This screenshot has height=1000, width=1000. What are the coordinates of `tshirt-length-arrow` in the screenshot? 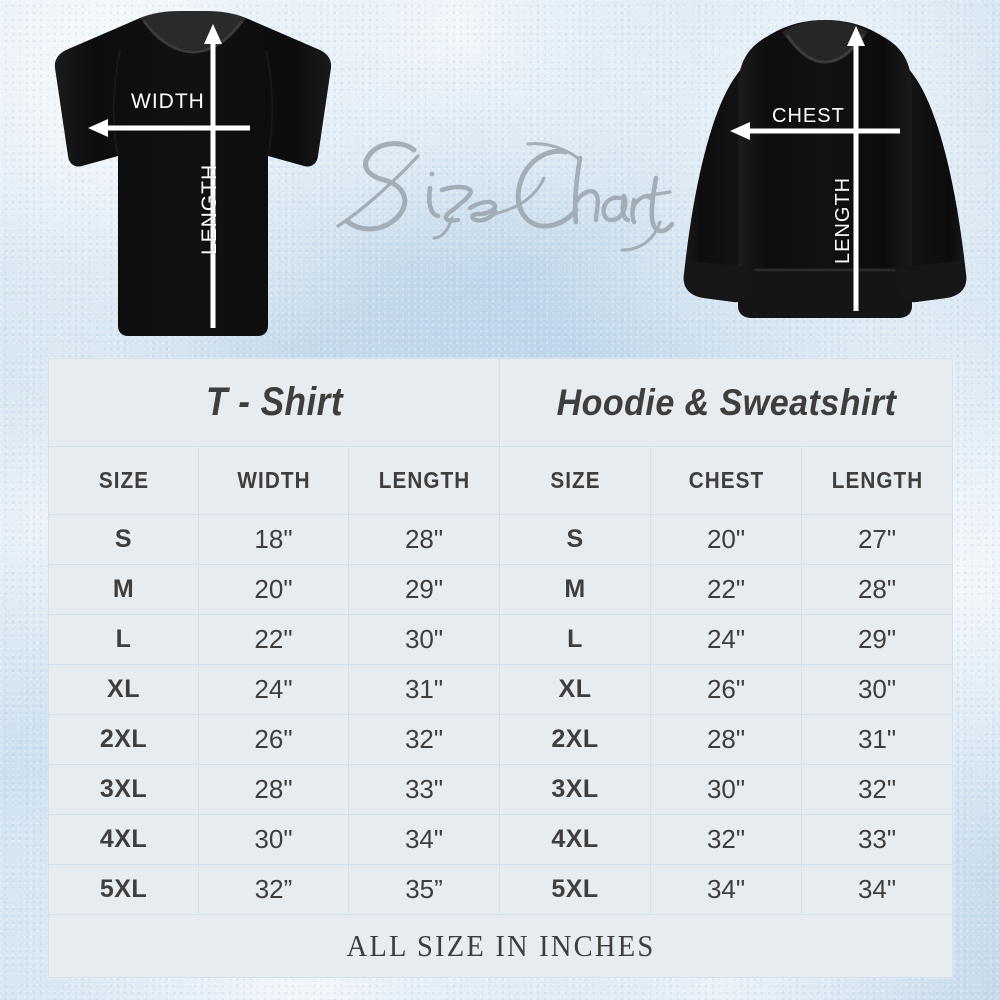 It's located at (213, 176).